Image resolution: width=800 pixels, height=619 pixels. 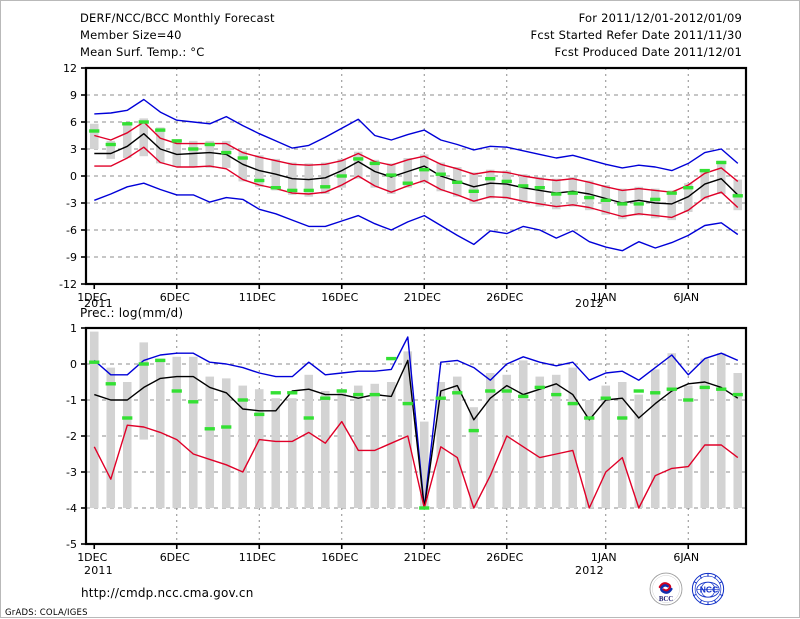 What do you see at coordinates (660, 18) in the screenshot?
I see `forecast-period-label: For 2011/12/01-2012/01/09` at bounding box center [660, 18].